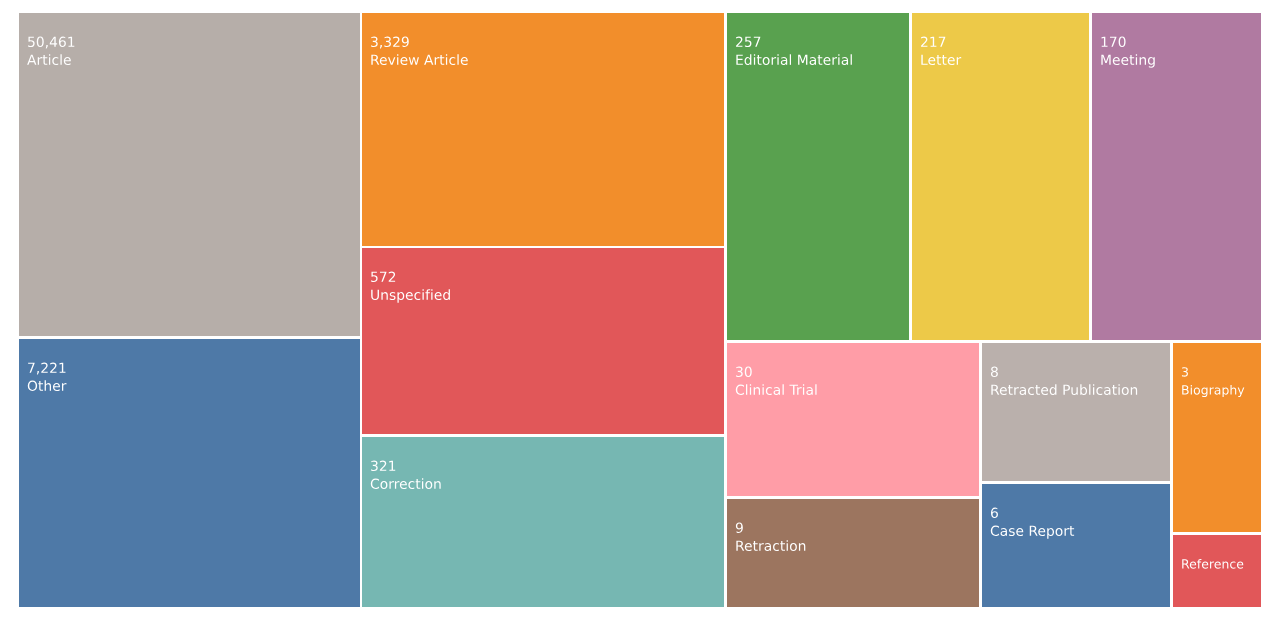 This screenshot has height=620, width=1267. Describe the element at coordinates (794, 60) in the screenshot. I see `category-label: Editorial Material` at that location.